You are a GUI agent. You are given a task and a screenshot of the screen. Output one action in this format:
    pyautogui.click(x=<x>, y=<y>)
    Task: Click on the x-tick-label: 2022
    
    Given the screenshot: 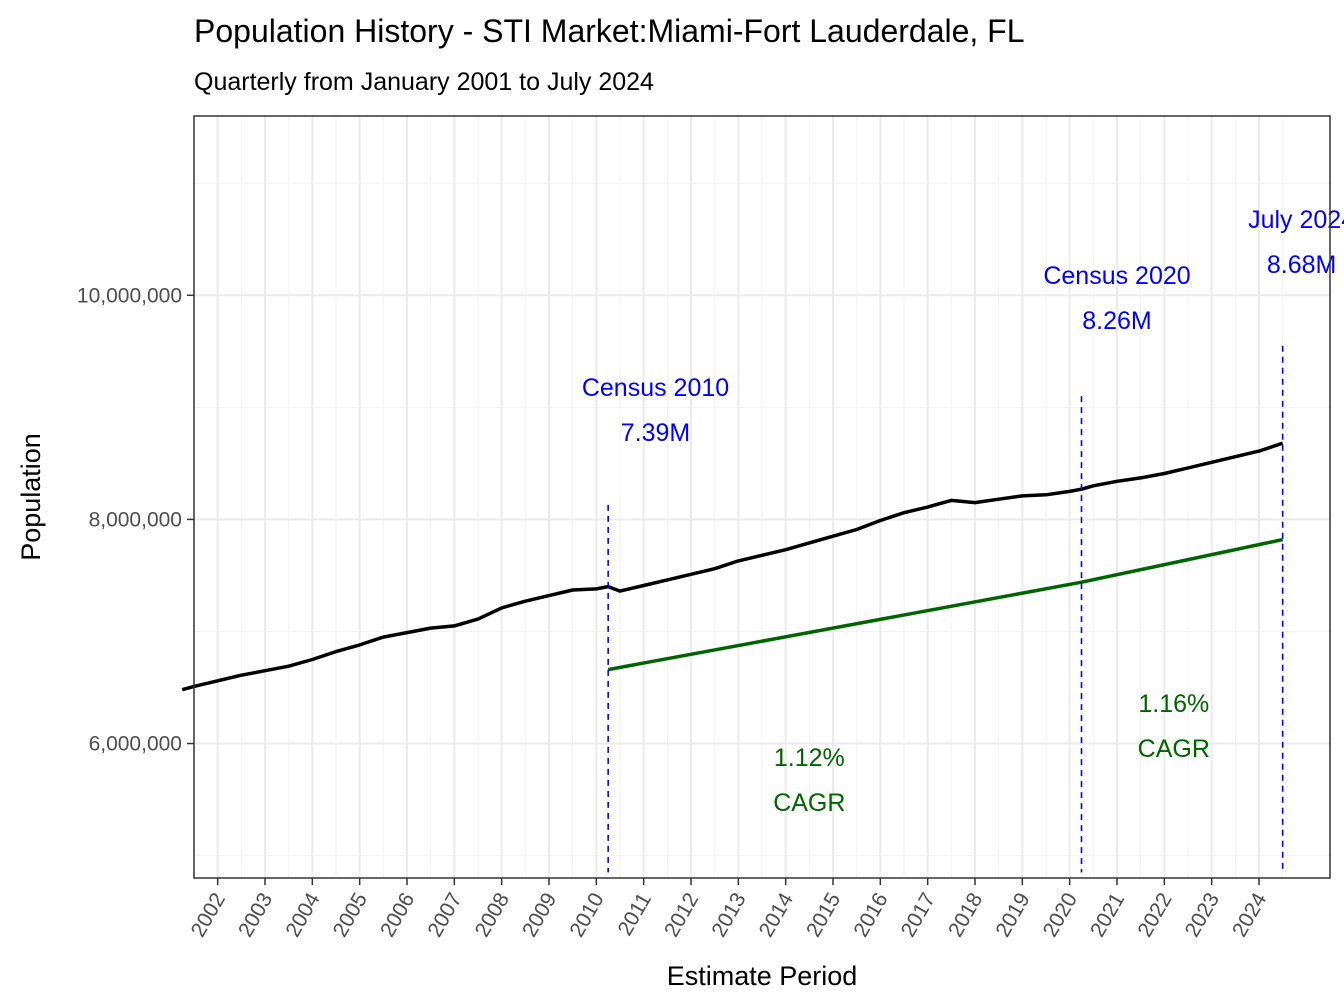 What is the action you would take?
    pyautogui.click(x=1154, y=915)
    